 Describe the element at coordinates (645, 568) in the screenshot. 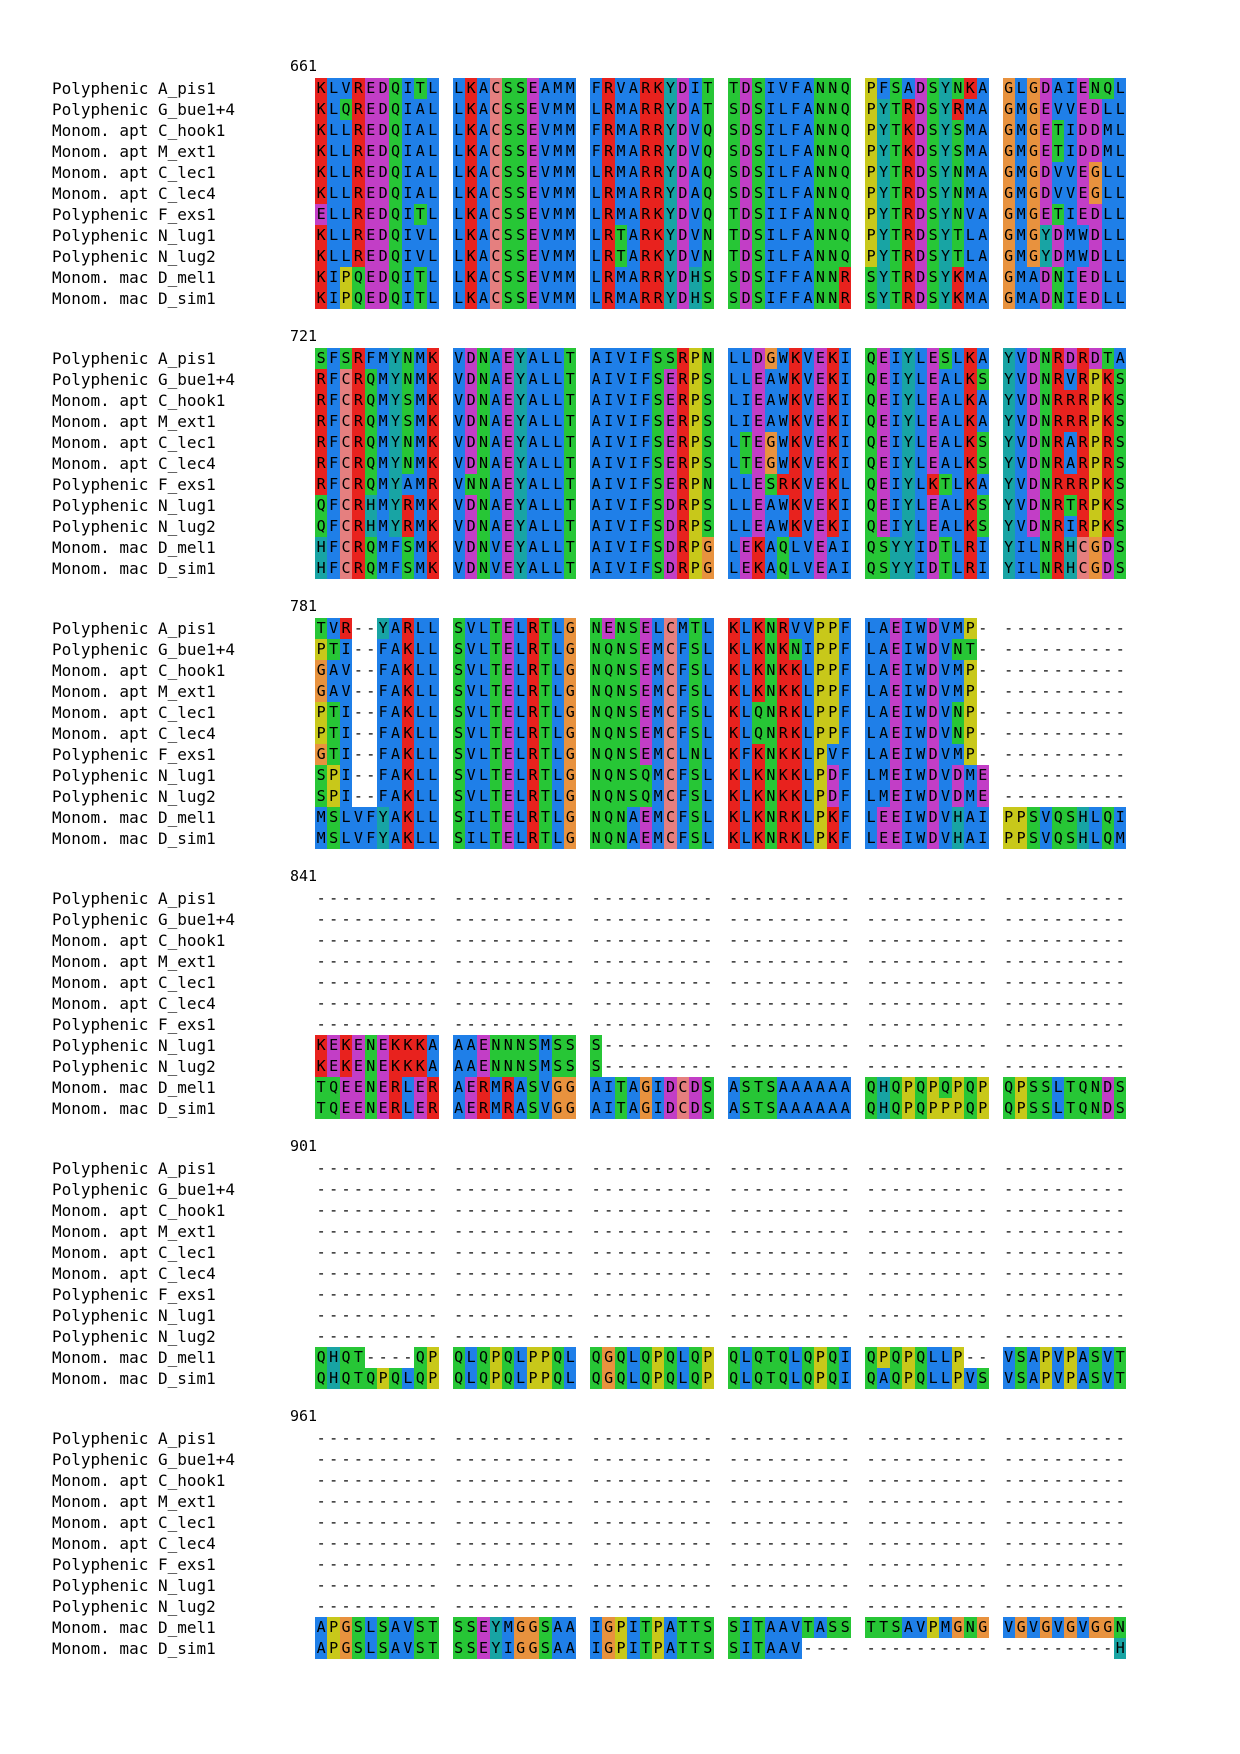

I see `residue: F` at that location.